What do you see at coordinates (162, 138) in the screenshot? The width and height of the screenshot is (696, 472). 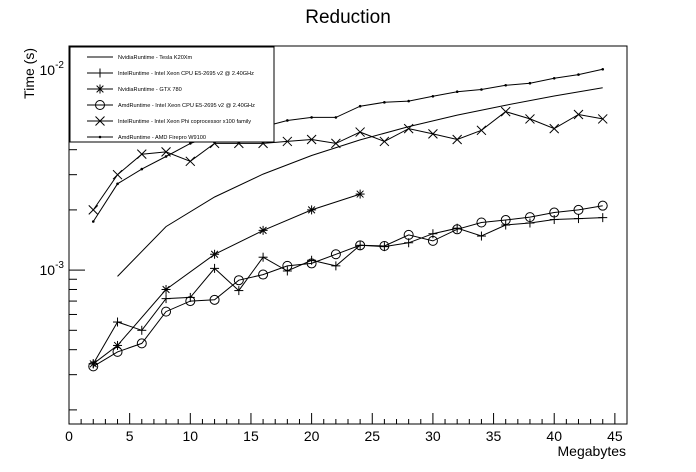 I see `legend-label: AmdRuntime - AMD Firepro W9100` at bounding box center [162, 138].